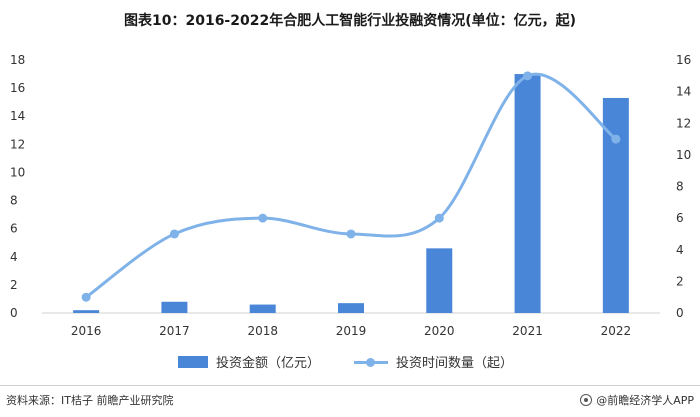 The height and width of the screenshot is (417, 700). Describe the element at coordinates (174, 331) in the screenshot. I see `x-tick-label: 2017` at that location.